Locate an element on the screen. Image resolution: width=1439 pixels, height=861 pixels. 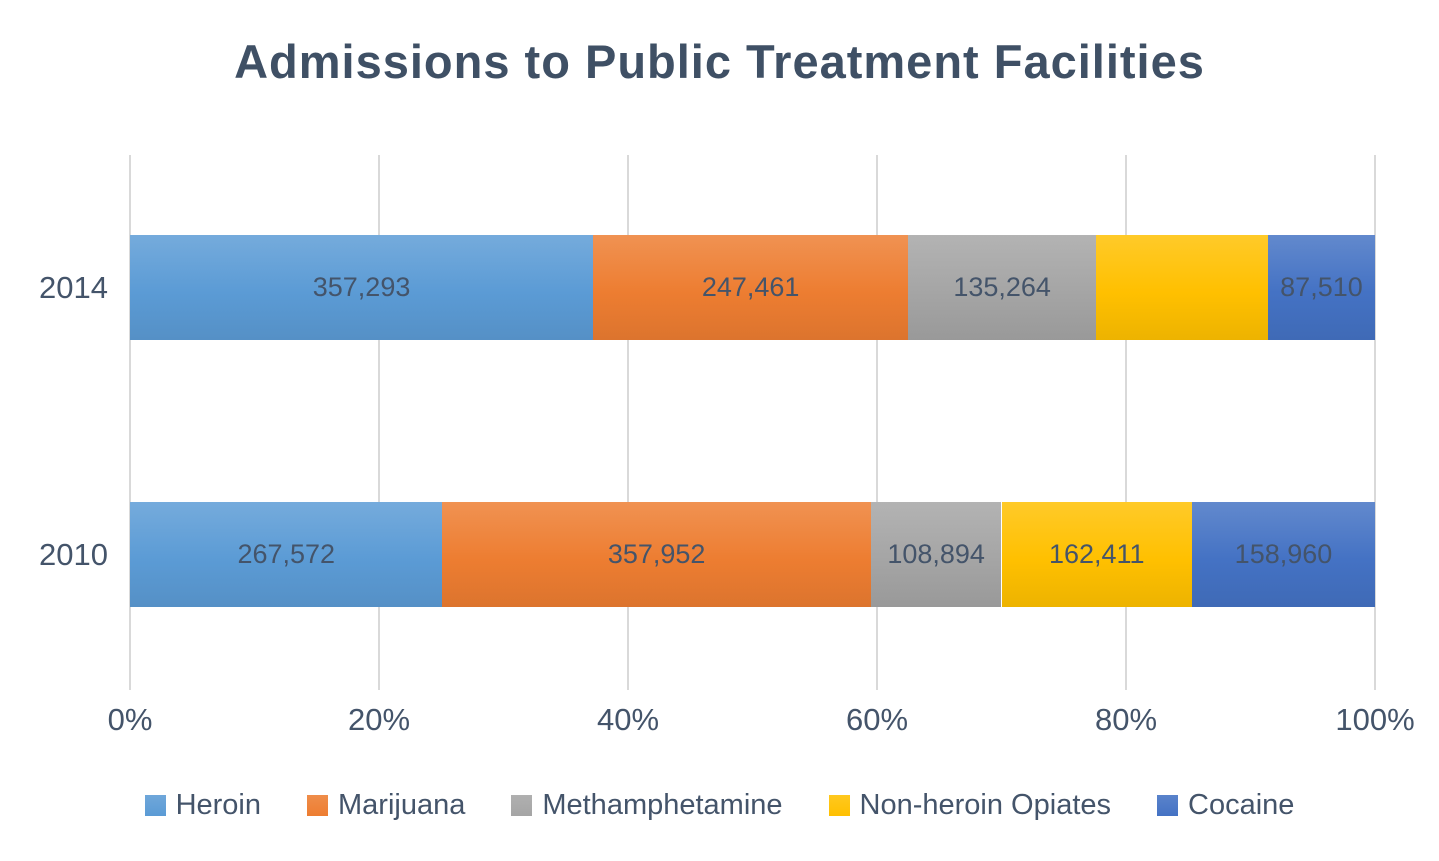
bar-segment-non-heroin-opiates-2014 is located at coordinates (1182, 287).